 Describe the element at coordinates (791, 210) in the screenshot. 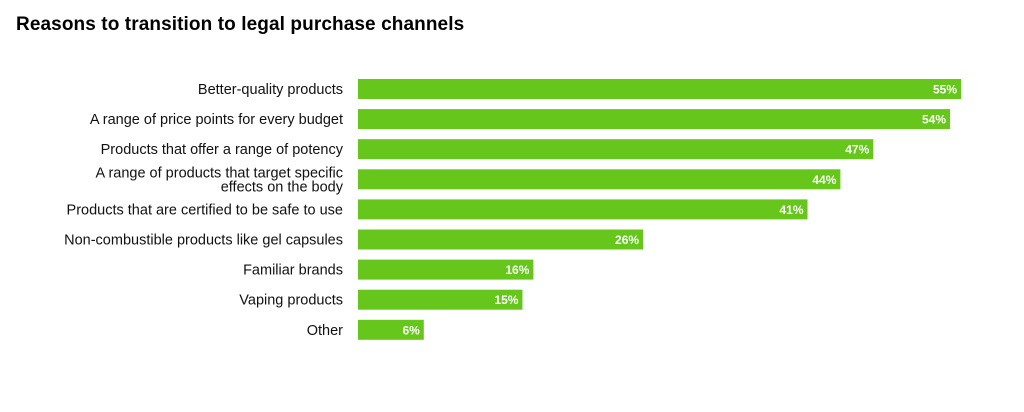

I see `bar-value-label: 41%` at that location.